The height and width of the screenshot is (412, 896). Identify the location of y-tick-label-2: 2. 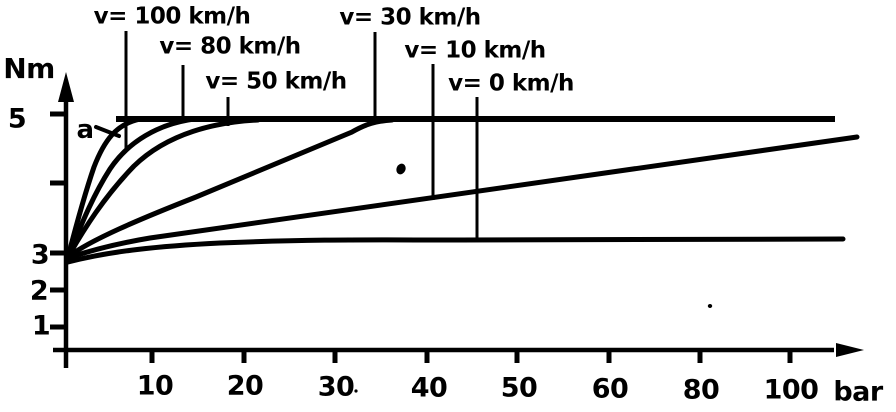
(39, 291).